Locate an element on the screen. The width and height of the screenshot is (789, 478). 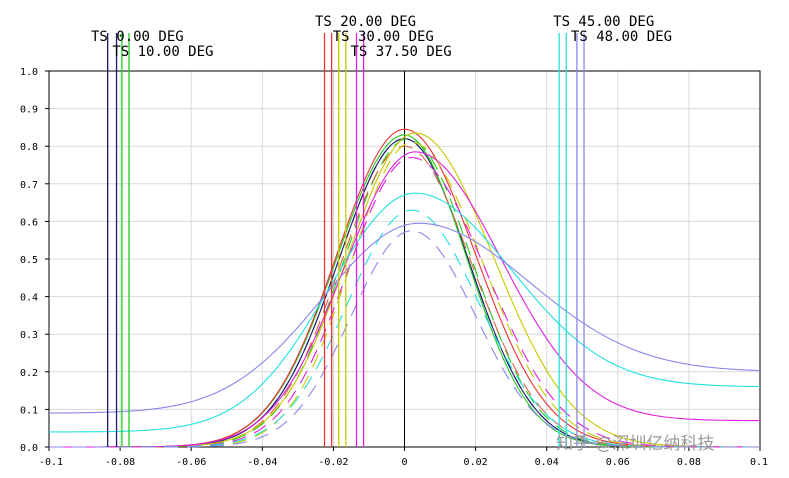
y-tick-label: 0.9 is located at coordinates (29, 110).